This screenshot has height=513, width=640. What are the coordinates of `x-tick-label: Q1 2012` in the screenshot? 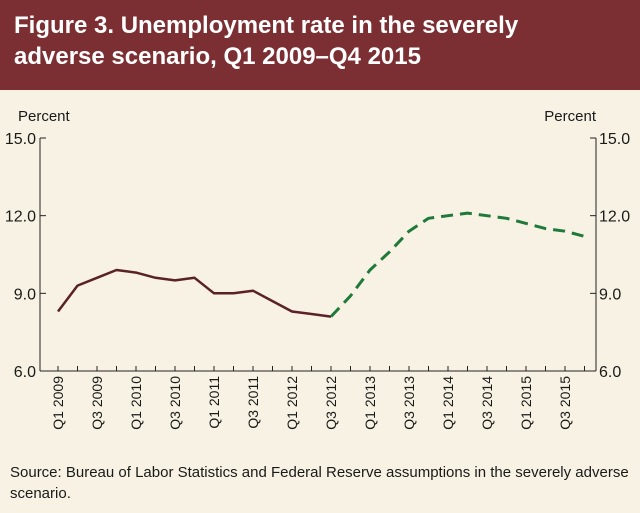 It's located at (292, 403).